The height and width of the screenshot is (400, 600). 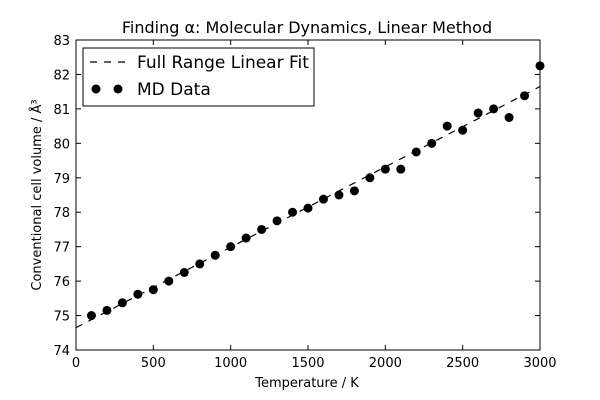 What do you see at coordinates (61, 213) in the screenshot?
I see `y-tick-label: 78` at bounding box center [61, 213].